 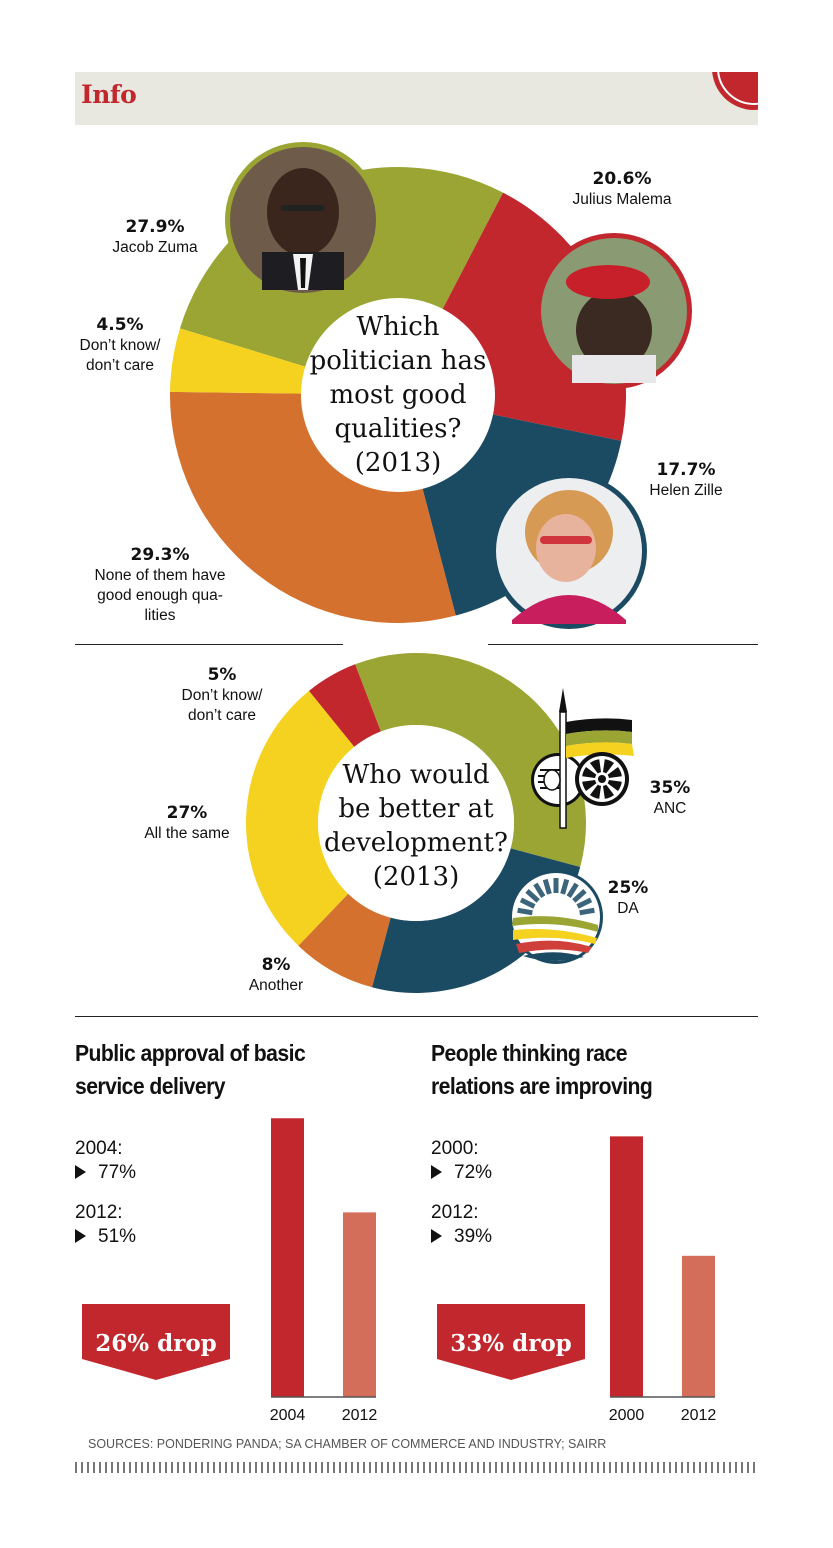 What do you see at coordinates (397, 327) in the screenshot?
I see `donut-question-line: Which` at bounding box center [397, 327].